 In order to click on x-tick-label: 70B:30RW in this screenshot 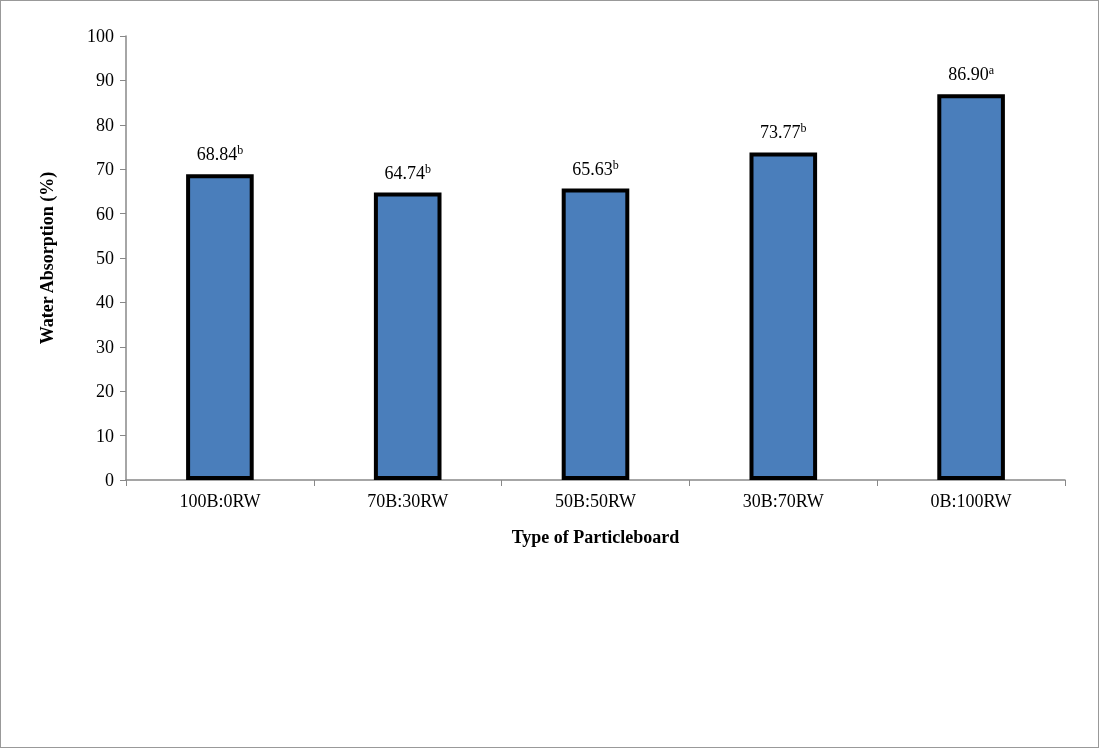, I will do `click(408, 501)`.